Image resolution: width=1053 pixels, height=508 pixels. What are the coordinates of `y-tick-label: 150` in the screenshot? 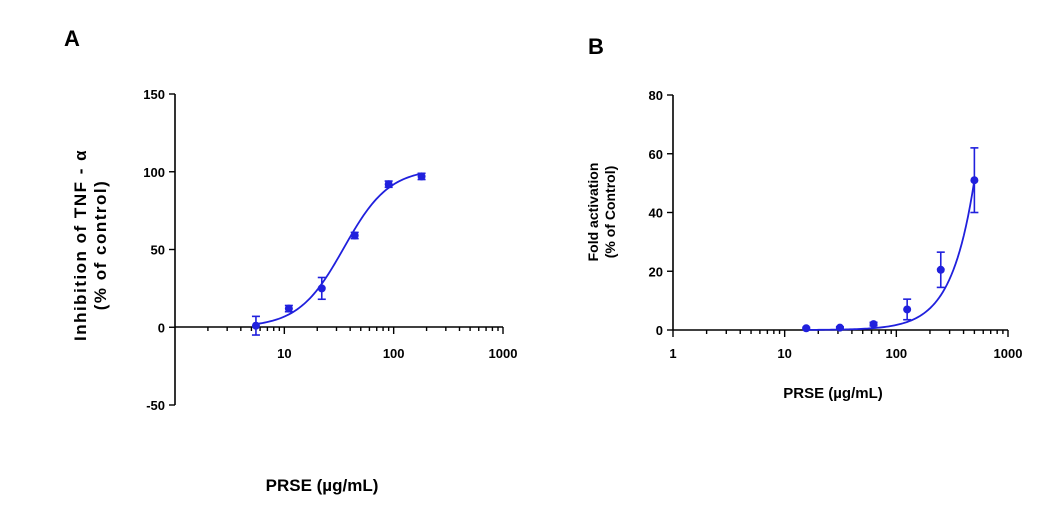 It's located at (154, 94).